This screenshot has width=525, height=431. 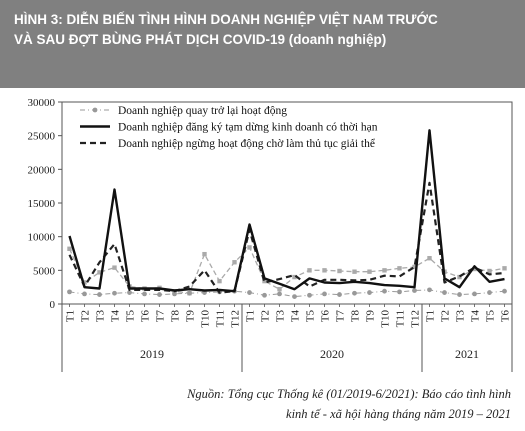 I want to click on y-tick-label: 10000, so click(x=42, y=238).